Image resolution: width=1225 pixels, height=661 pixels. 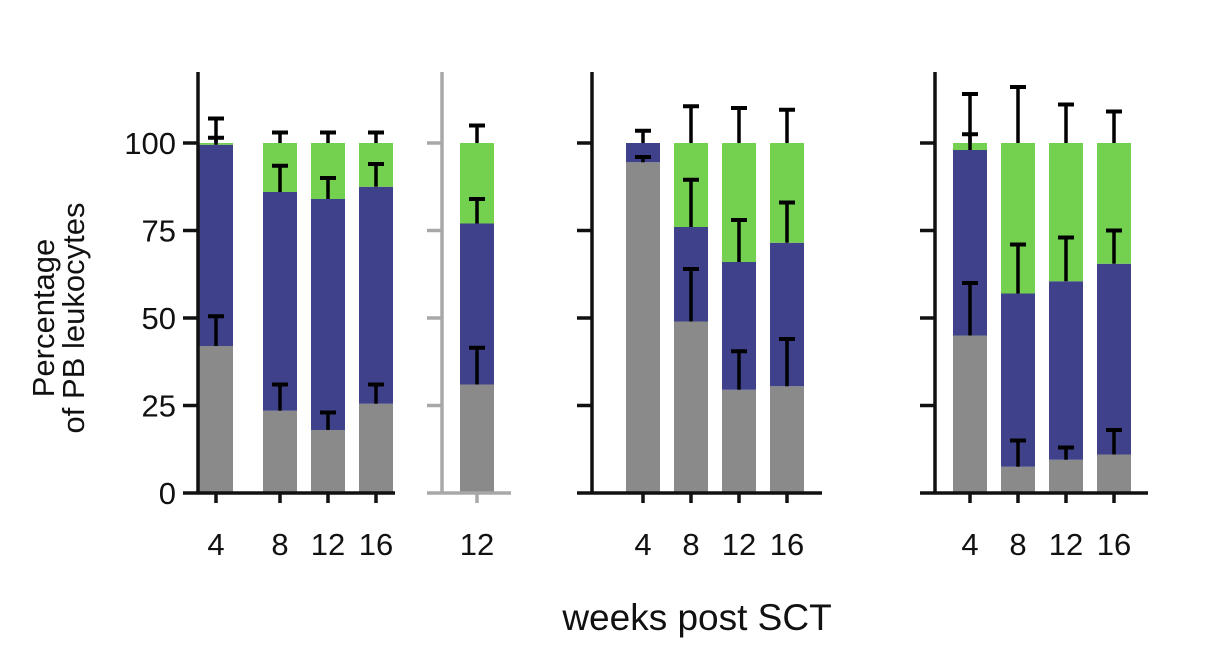 What do you see at coordinates (280, 451) in the screenshot?
I see `panel-1-bar-8-gray-segment` at bounding box center [280, 451].